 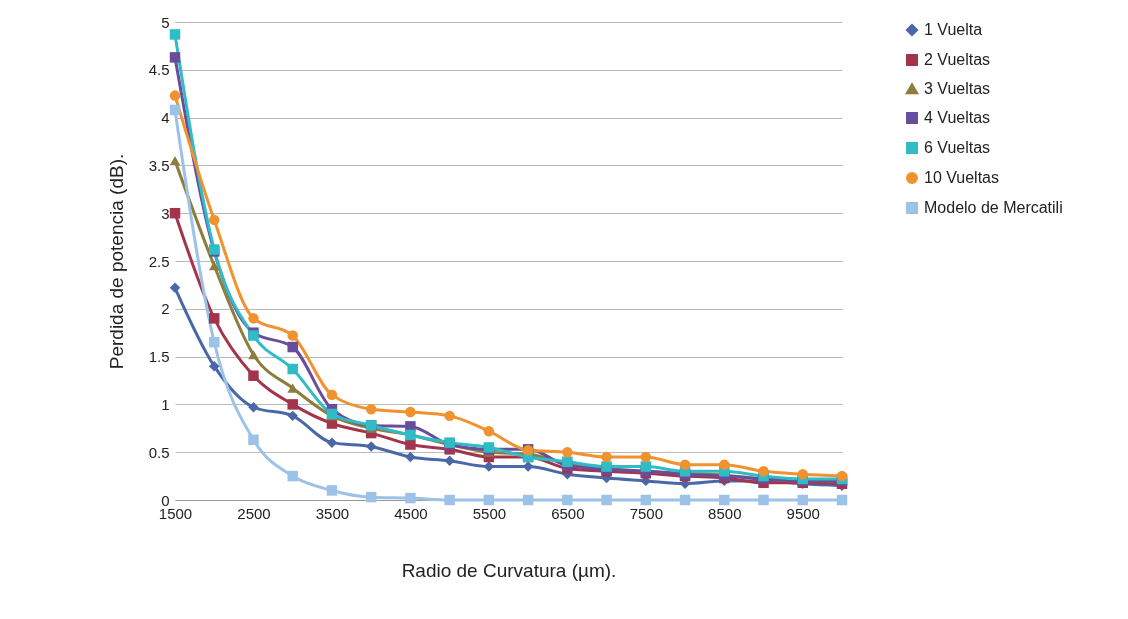 What do you see at coordinates (646, 513) in the screenshot?
I see `x-tick-label: 7500` at bounding box center [646, 513].